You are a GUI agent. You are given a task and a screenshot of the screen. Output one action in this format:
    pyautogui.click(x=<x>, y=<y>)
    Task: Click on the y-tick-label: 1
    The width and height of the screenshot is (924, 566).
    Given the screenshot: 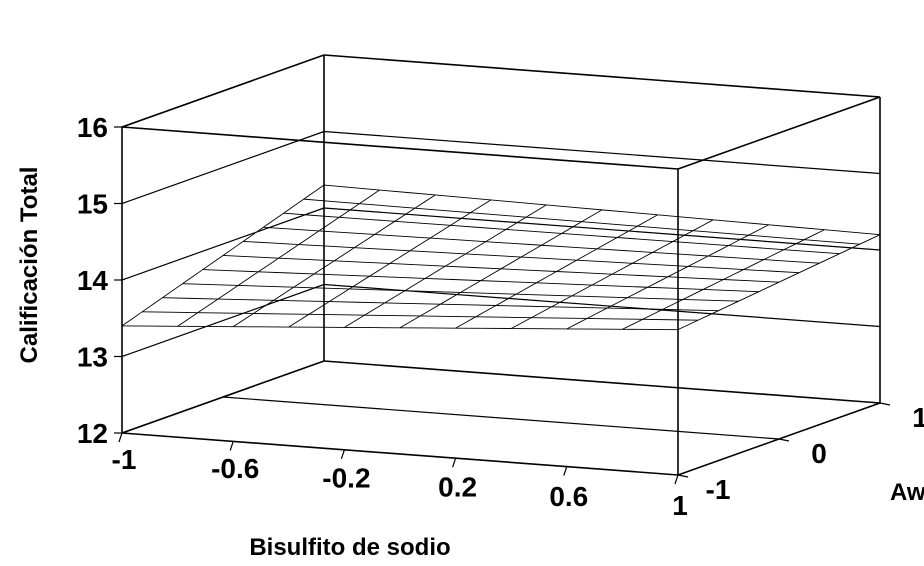 What is the action you would take?
    pyautogui.click(x=918, y=417)
    